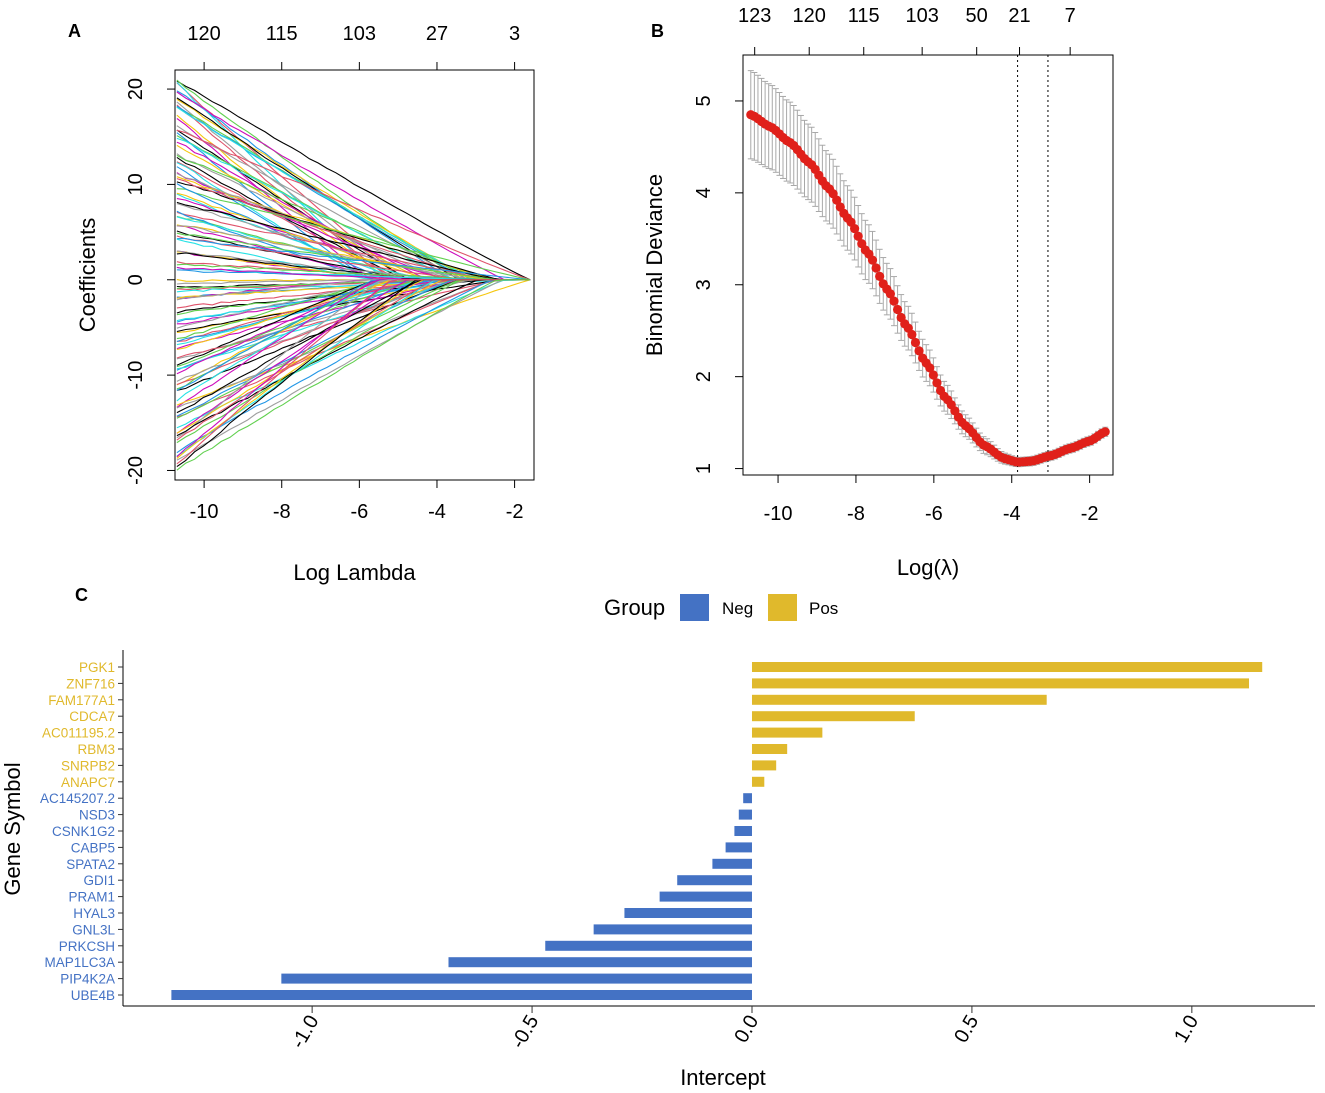 The image size is (1325, 1093). Describe the element at coordinates (78, 733) in the screenshot. I see `gene-label: AC011195.2` at that location.